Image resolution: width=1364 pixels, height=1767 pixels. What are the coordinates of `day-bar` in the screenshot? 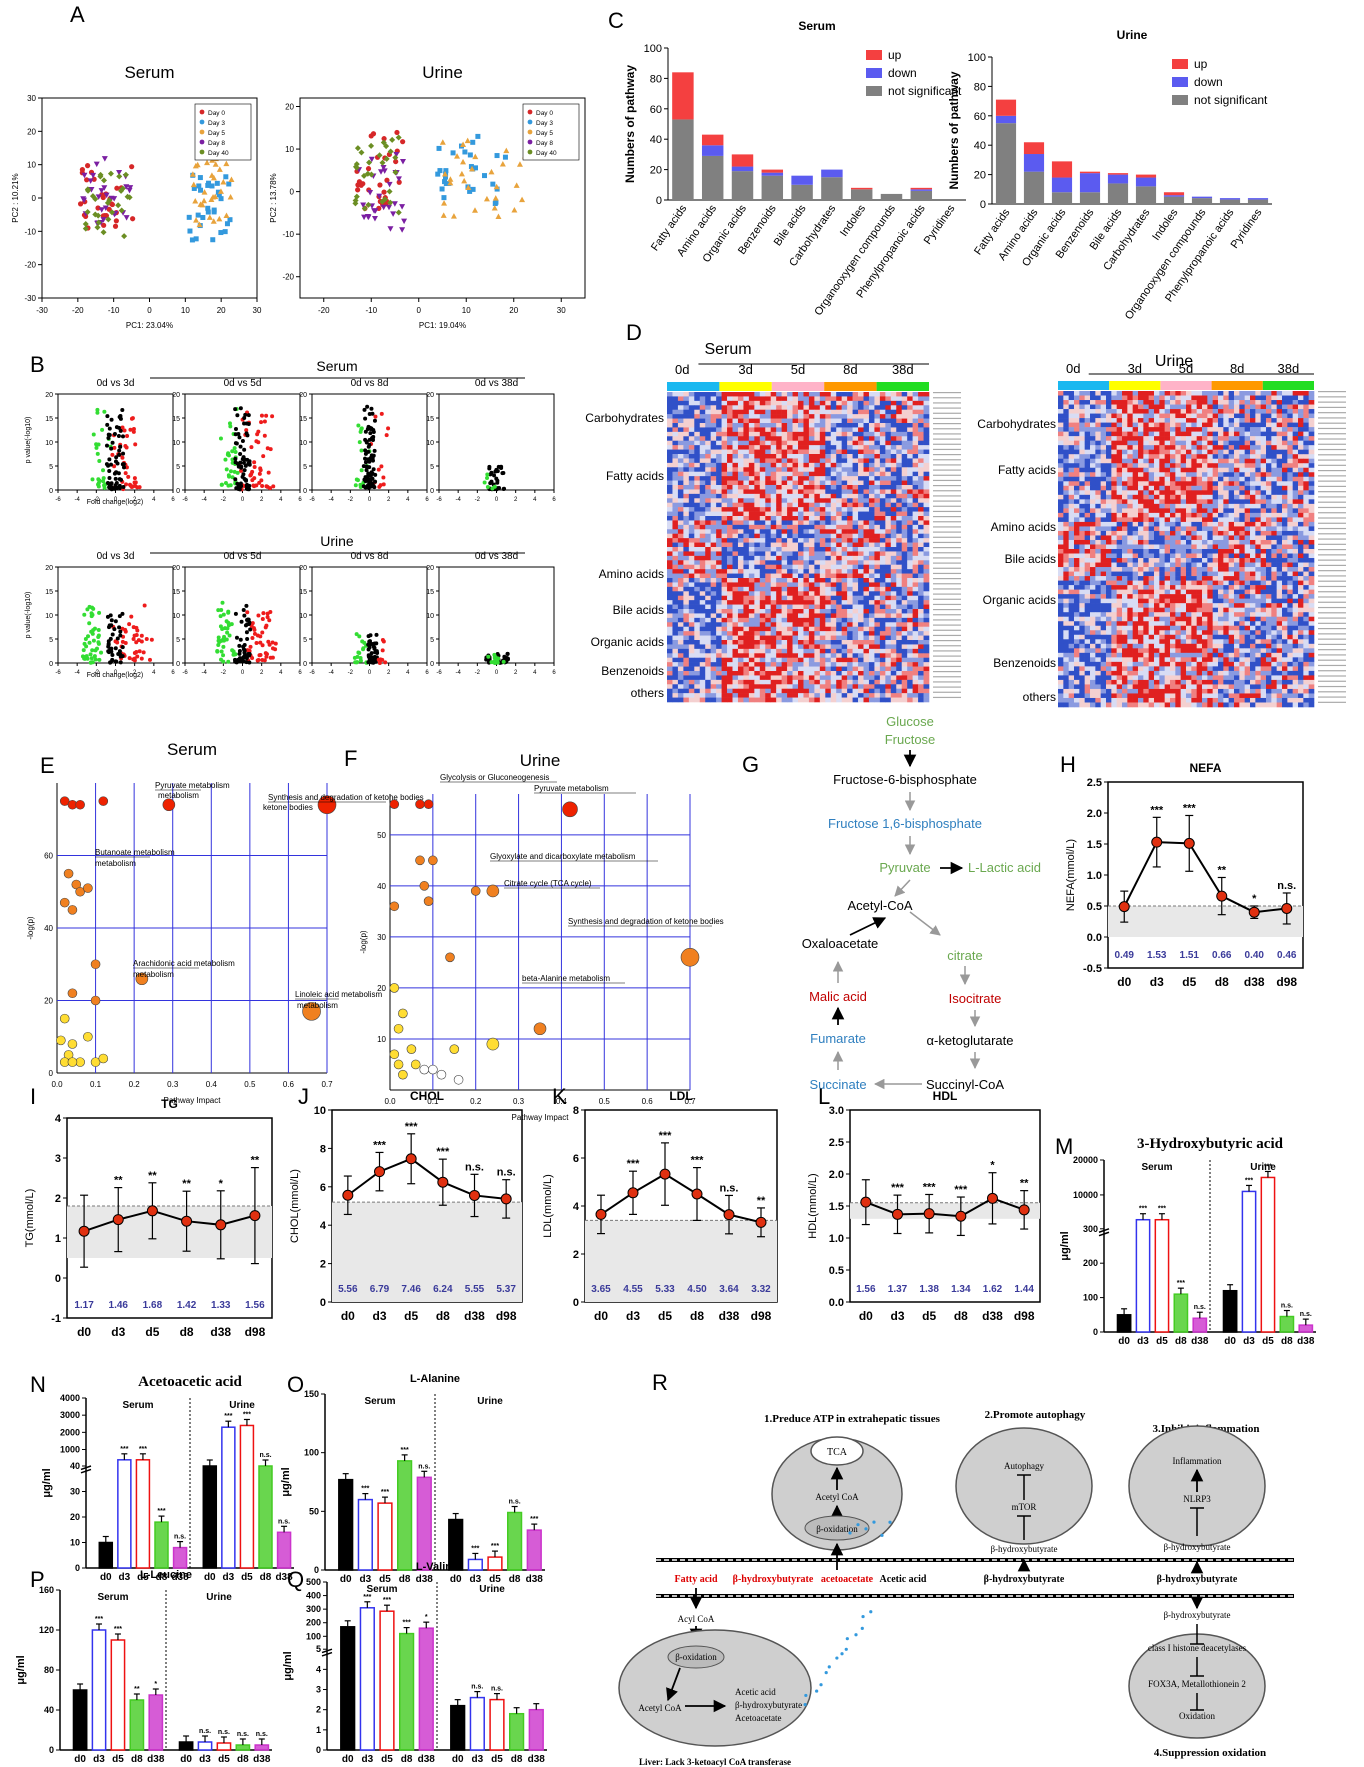 It's located at (1084, 385).